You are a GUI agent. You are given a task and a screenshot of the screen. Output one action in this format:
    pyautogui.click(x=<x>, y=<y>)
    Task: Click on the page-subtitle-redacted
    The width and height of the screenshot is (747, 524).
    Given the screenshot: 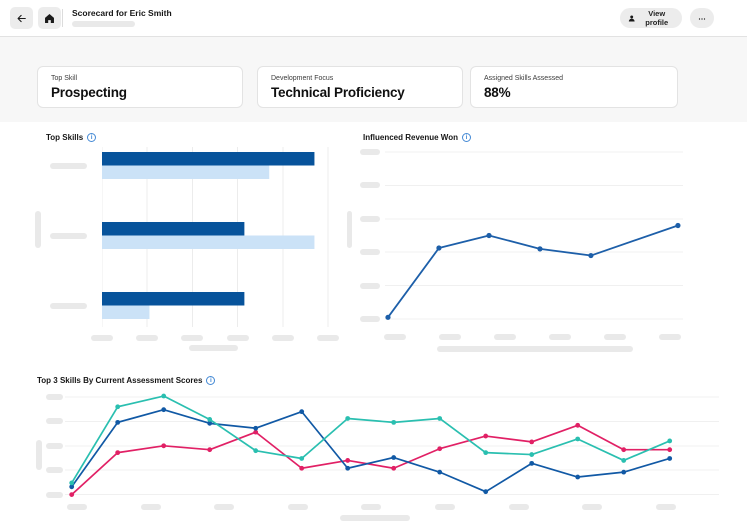 What is the action you would take?
    pyautogui.click(x=103, y=24)
    